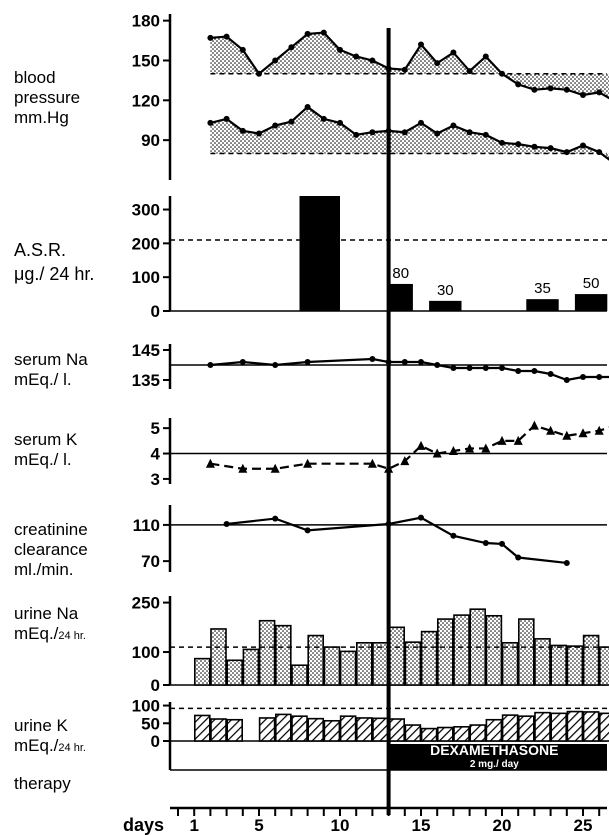  Describe the element at coordinates (47, 98) in the screenshot. I see `bp-axis-label: blood pressure mm.Hg` at that location.